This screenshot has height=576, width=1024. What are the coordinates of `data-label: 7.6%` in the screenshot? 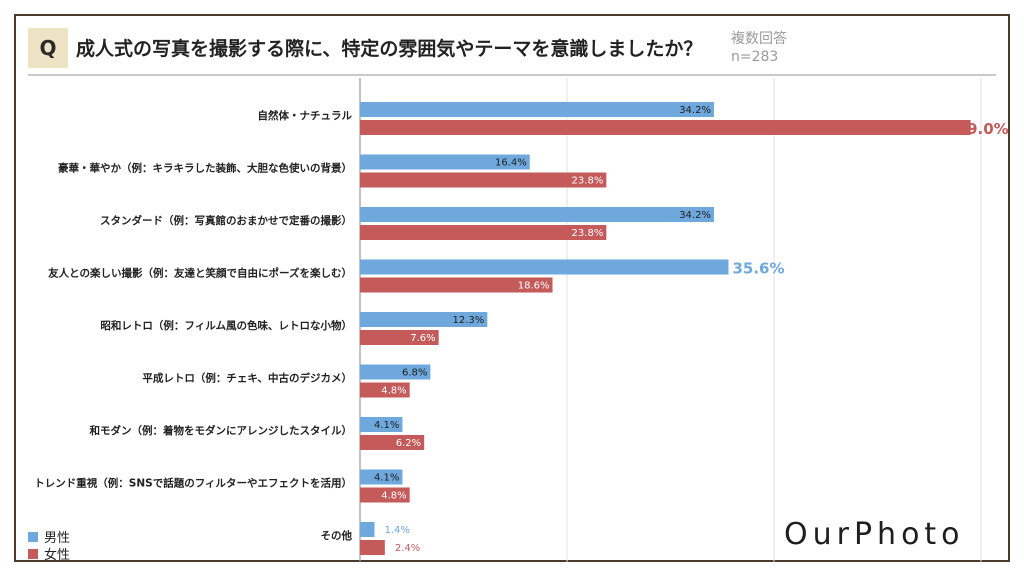 It's located at (422, 338).